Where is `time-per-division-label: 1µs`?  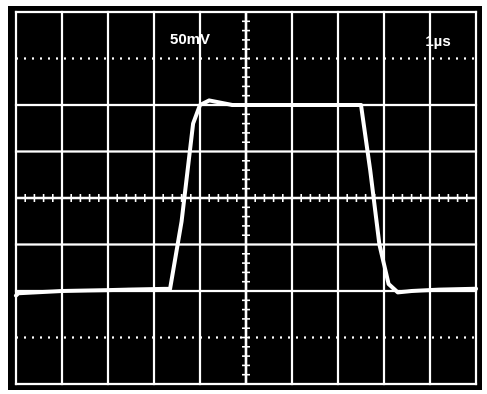 time-per-division-label: 1µs is located at coordinates (437, 41).